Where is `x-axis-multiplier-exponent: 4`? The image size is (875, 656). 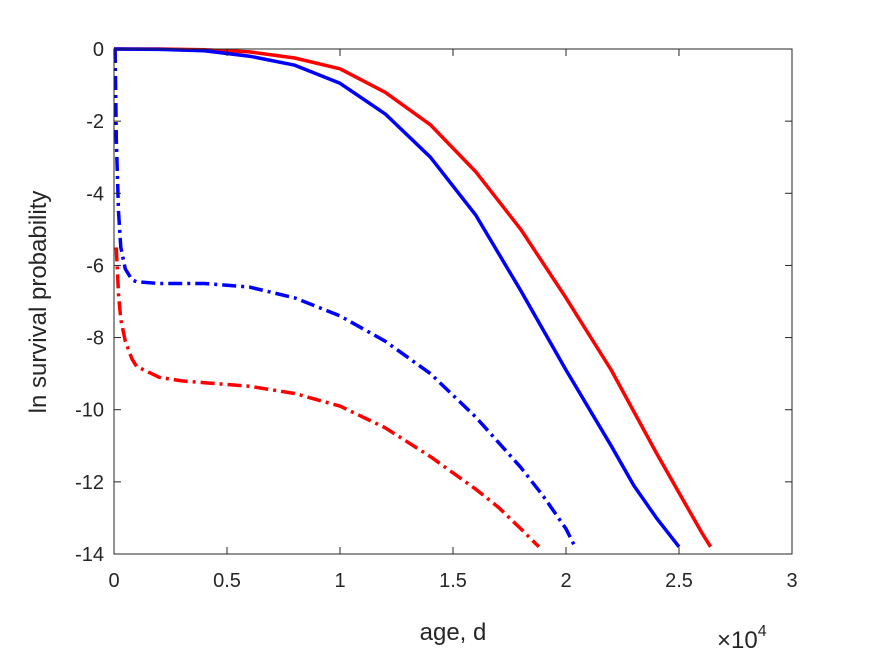 x-axis-multiplier-exponent: 4 is located at coordinates (762, 631).